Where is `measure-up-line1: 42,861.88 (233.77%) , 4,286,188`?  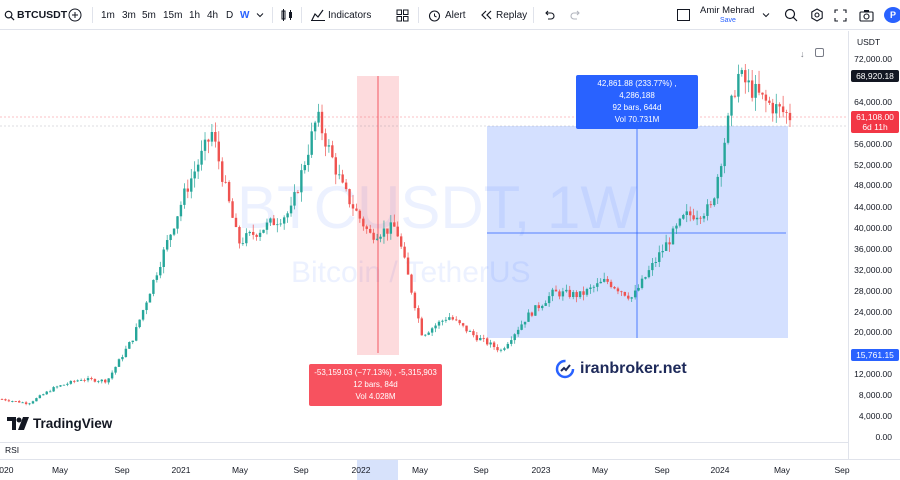
measure-up-line1: 42,861.88 (233.77%) , 4,286,188 is located at coordinates (637, 89).